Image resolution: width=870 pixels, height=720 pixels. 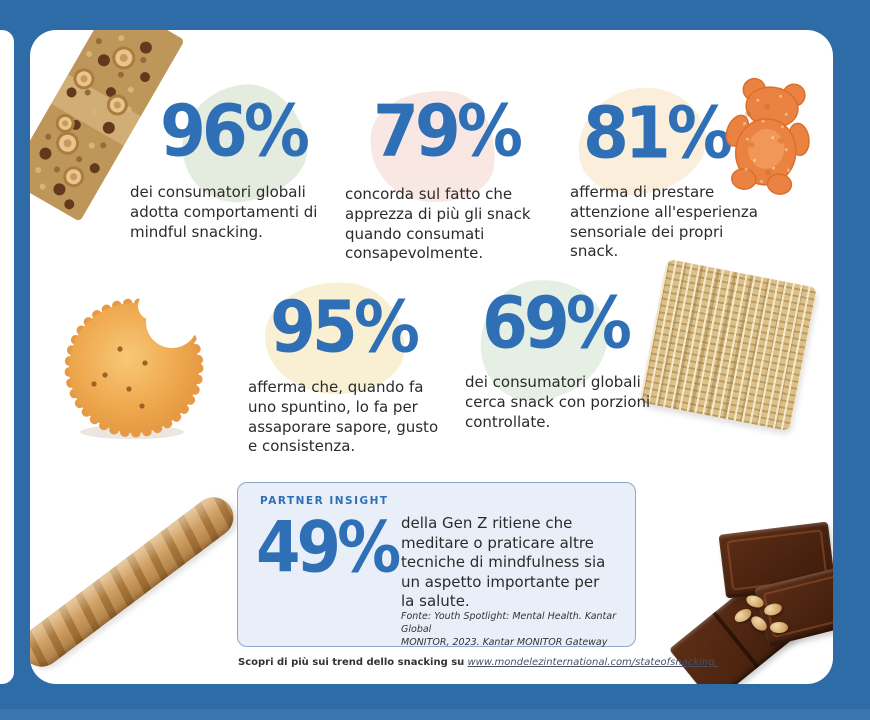 I want to click on partner-insight-label: PARTNER INSIGHT, so click(x=324, y=501).